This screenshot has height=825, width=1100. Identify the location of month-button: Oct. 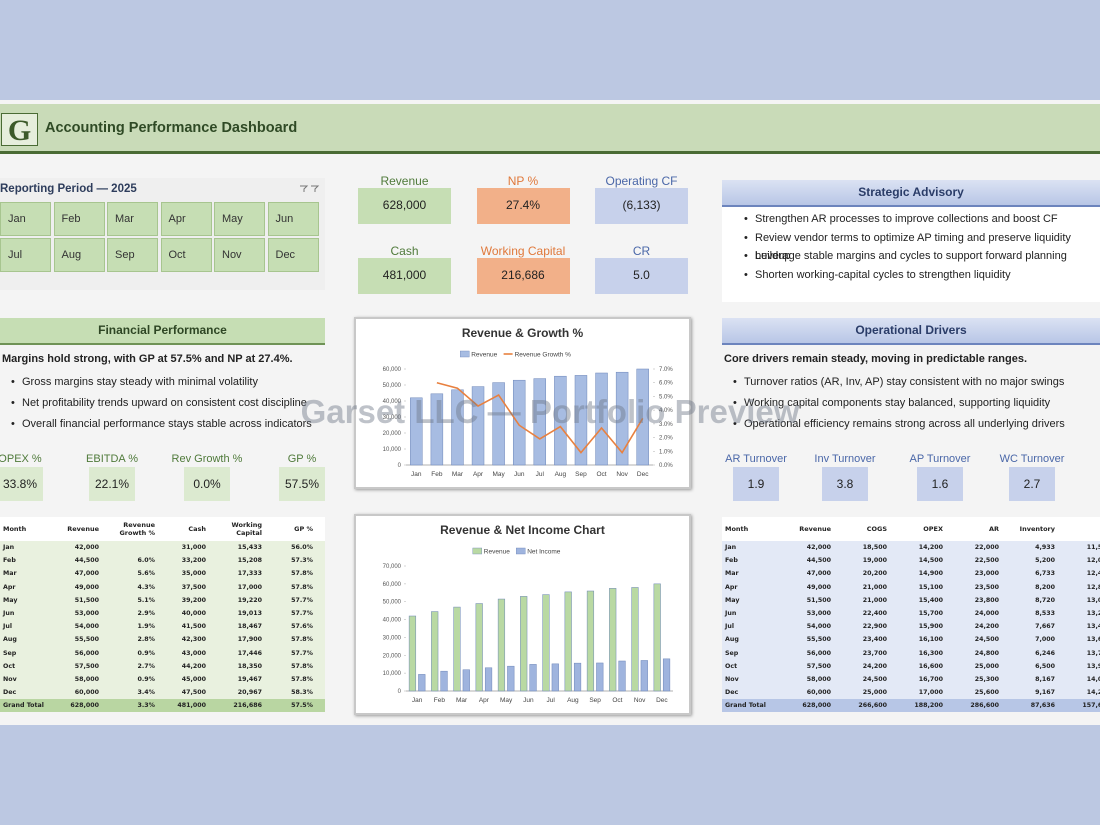
(186, 255).